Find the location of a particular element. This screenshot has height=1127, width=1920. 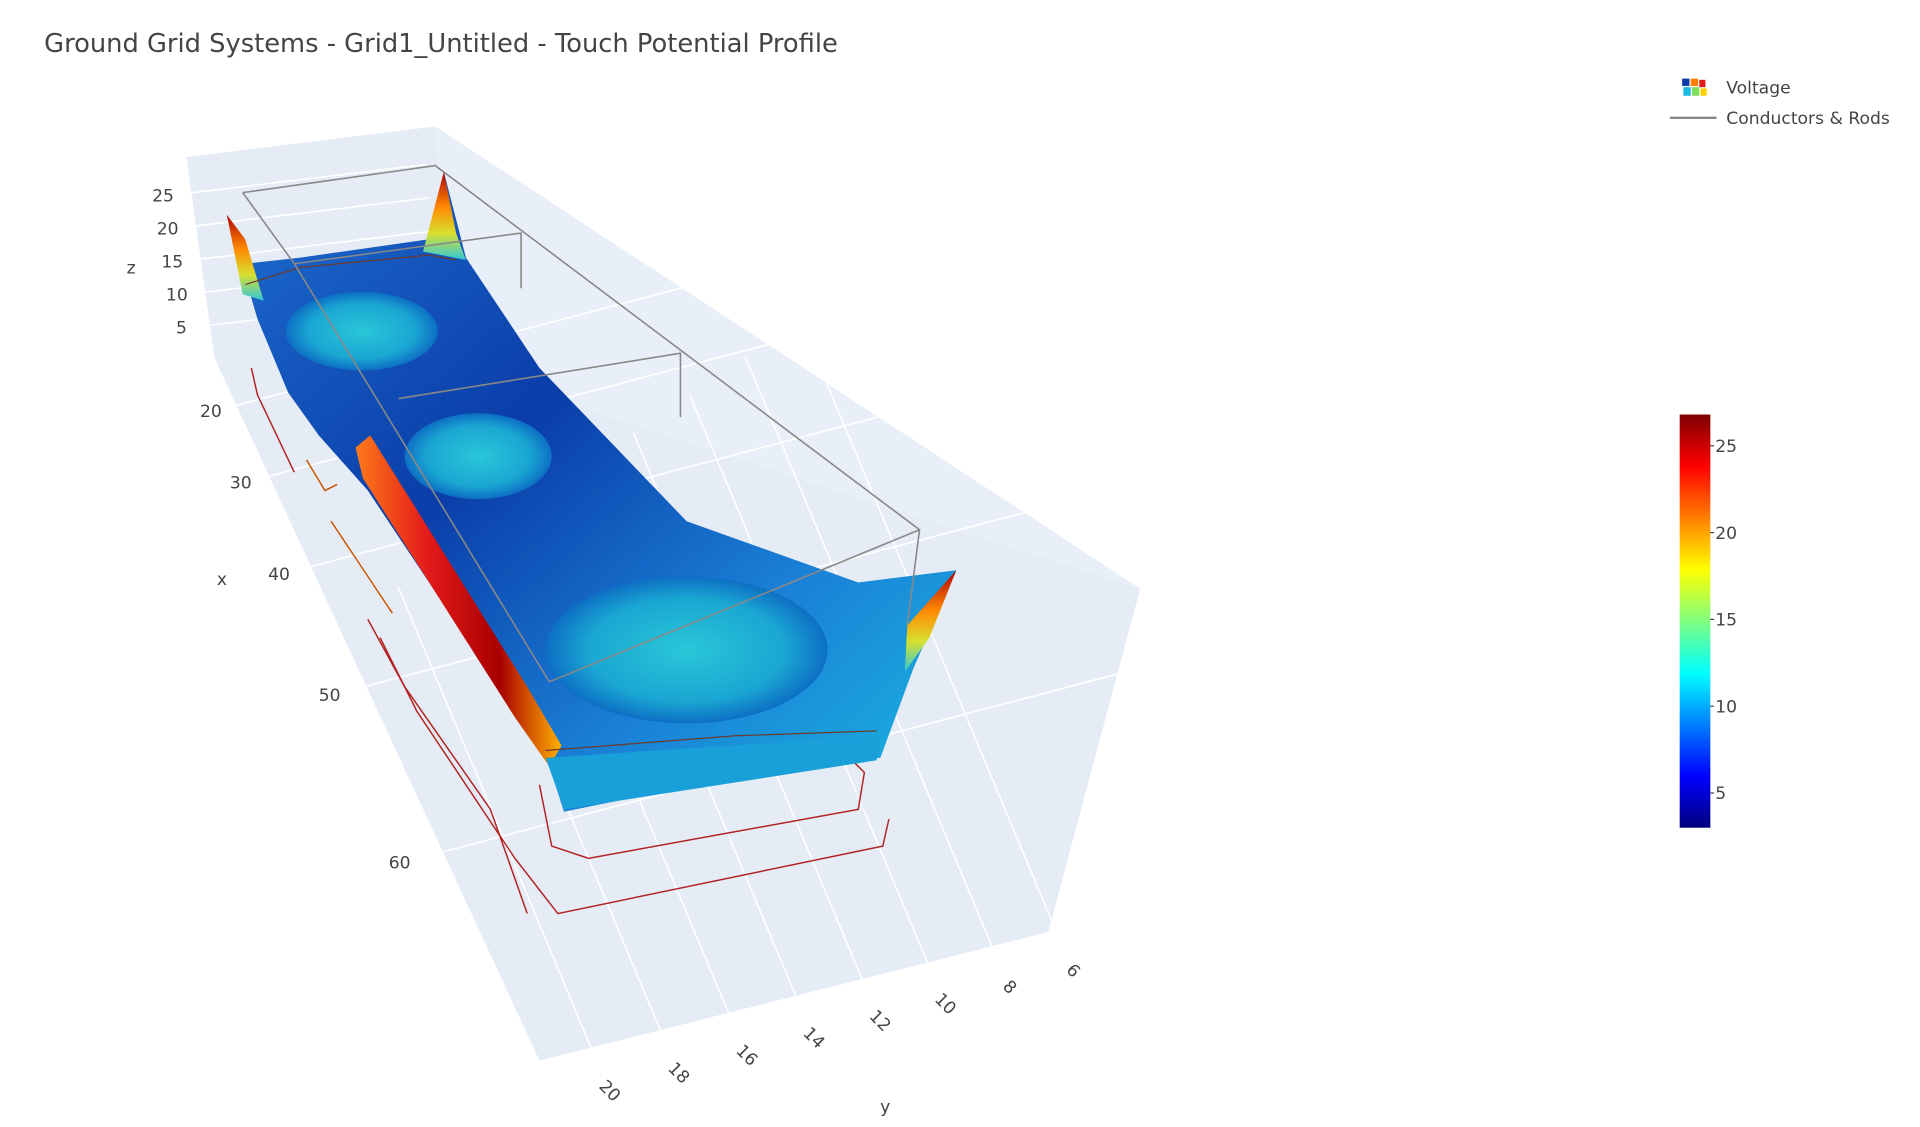

colorbar: 5 10 15 20 25 is located at coordinates (1708, 621).